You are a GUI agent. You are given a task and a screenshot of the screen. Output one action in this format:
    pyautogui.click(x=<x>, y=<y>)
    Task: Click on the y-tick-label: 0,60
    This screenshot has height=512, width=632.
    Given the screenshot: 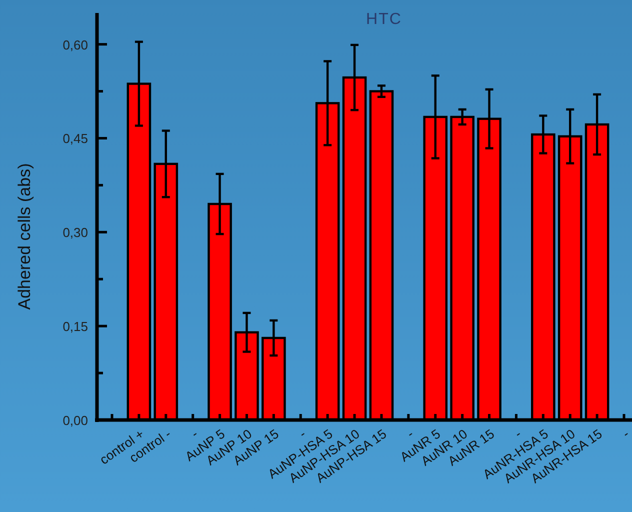 What is the action you would take?
    pyautogui.click(x=75, y=44)
    